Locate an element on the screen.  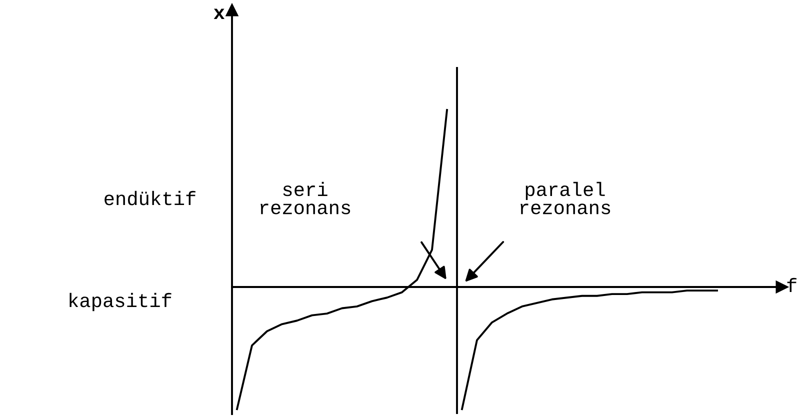
annotation: seri rezonans is located at coordinates (305, 198).